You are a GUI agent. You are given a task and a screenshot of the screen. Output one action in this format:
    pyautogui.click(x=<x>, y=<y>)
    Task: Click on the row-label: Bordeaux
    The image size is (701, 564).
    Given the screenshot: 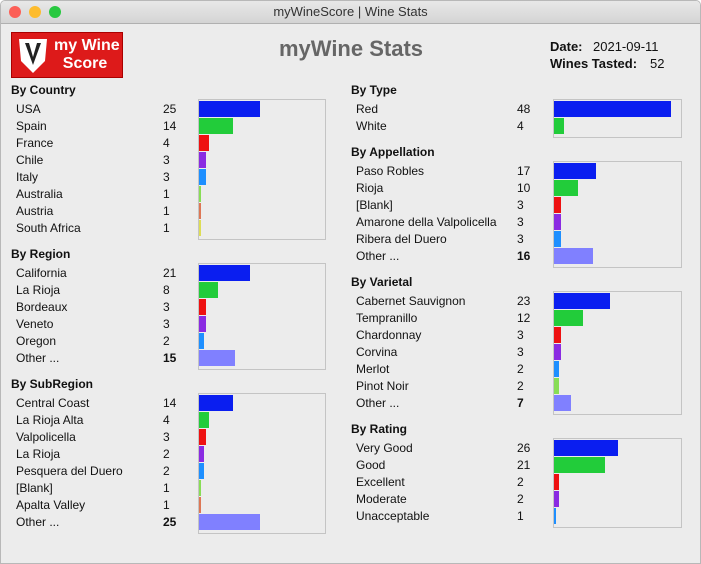 What is the action you would take?
    pyautogui.click(x=42, y=307)
    